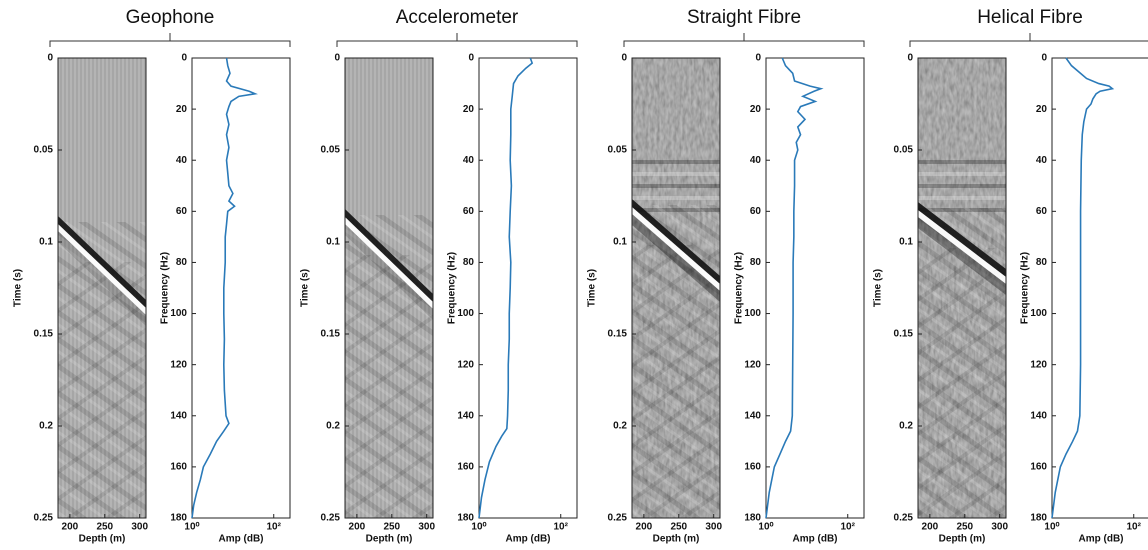 The image size is (1148, 550). Describe the element at coordinates (744, 17) in the screenshot. I see `panel-title: Straight Fibre` at that location.